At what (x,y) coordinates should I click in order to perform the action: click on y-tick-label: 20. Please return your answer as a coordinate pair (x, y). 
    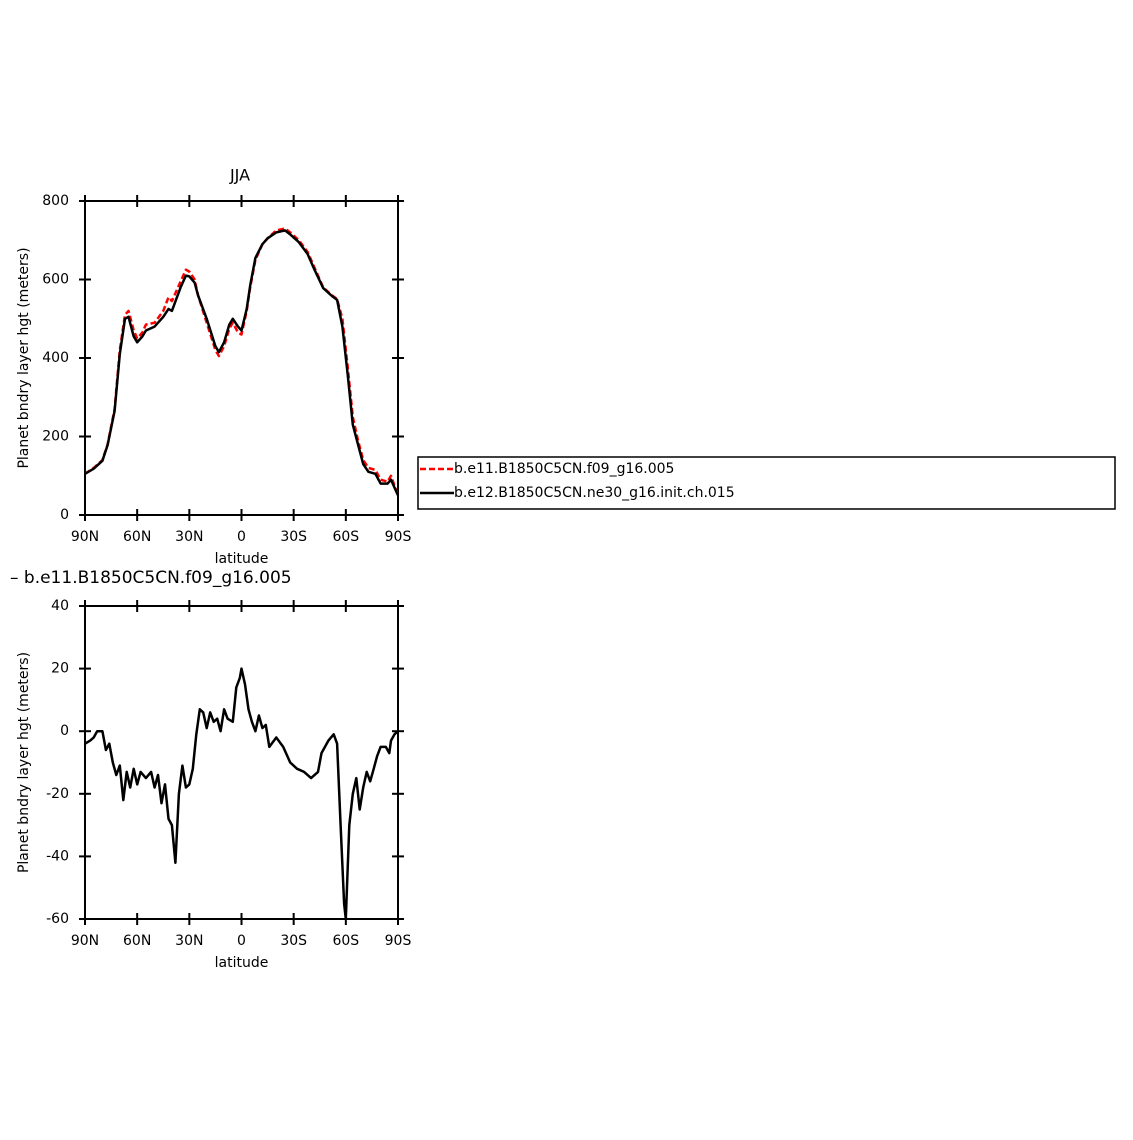
    Looking at the image, I should click on (60, 669).